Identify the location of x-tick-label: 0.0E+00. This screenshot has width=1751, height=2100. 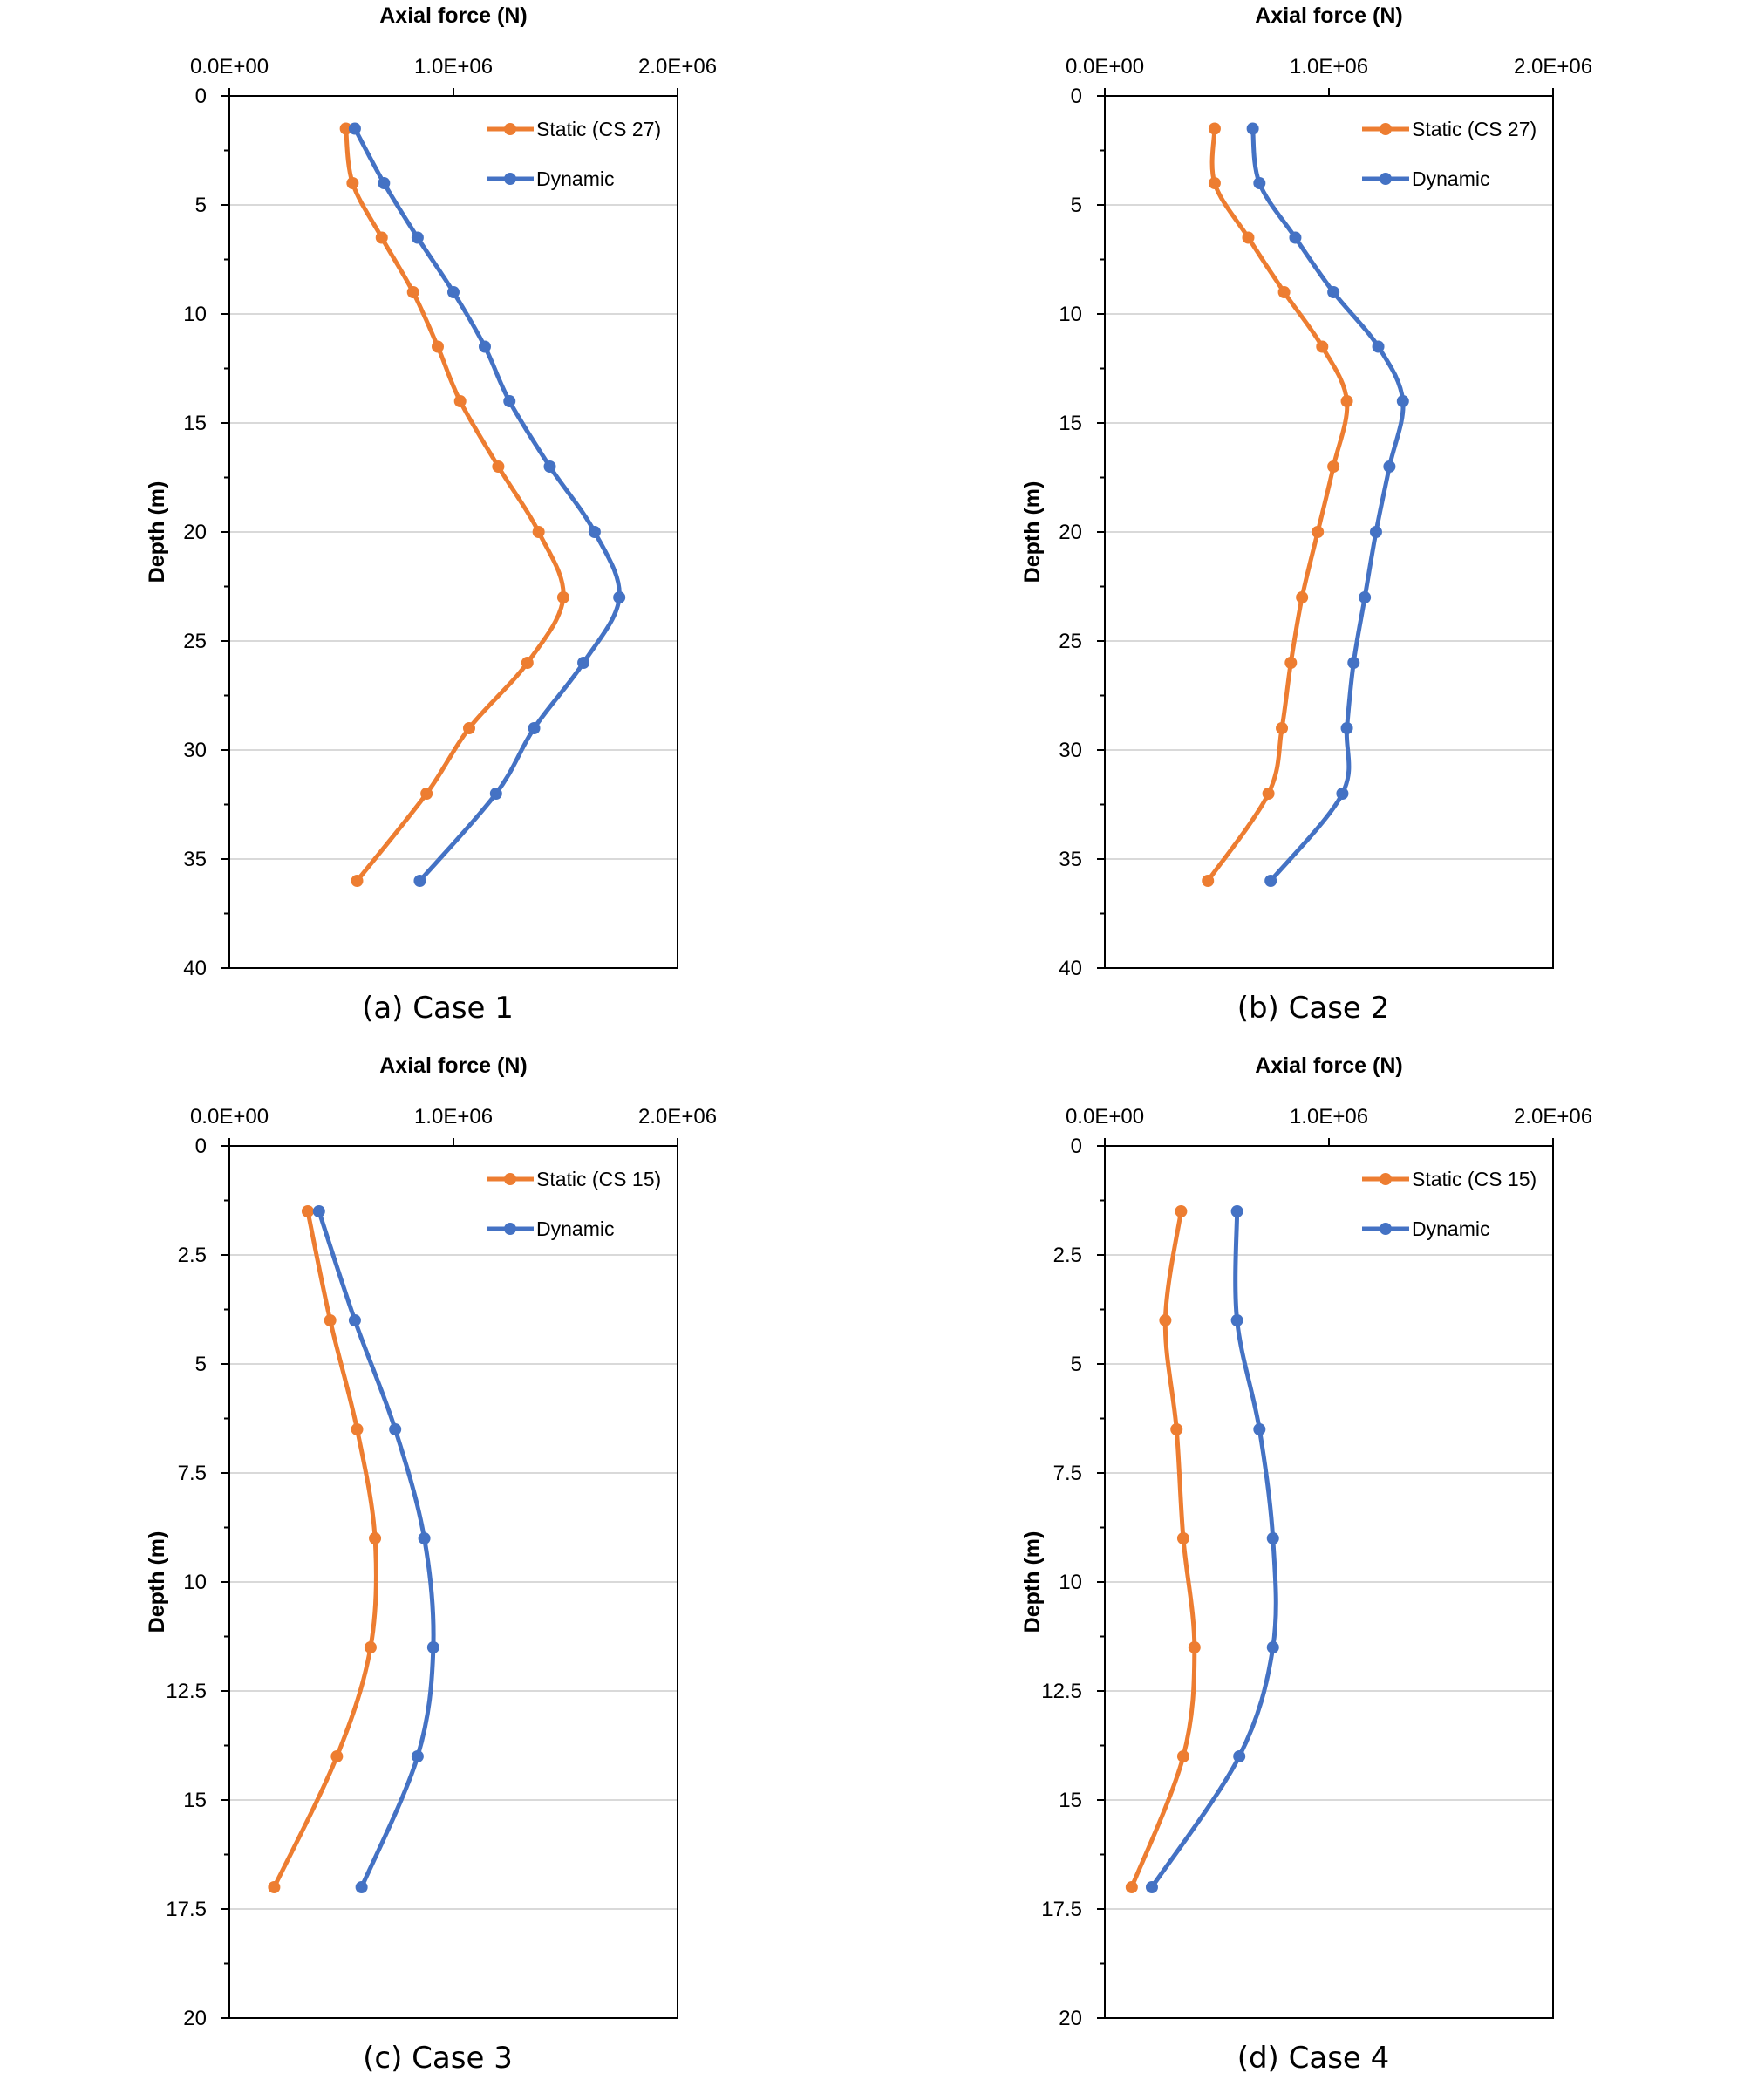
(229, 1116).